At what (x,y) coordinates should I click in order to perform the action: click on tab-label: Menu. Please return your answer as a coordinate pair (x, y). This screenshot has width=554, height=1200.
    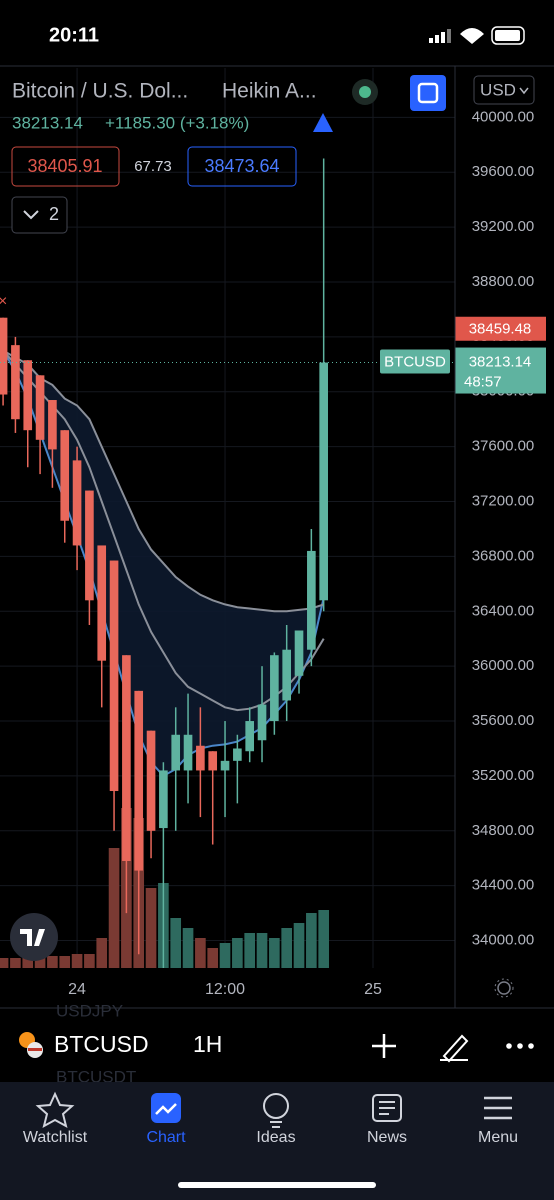
    Looking at the image, I should click on (498, 1137).